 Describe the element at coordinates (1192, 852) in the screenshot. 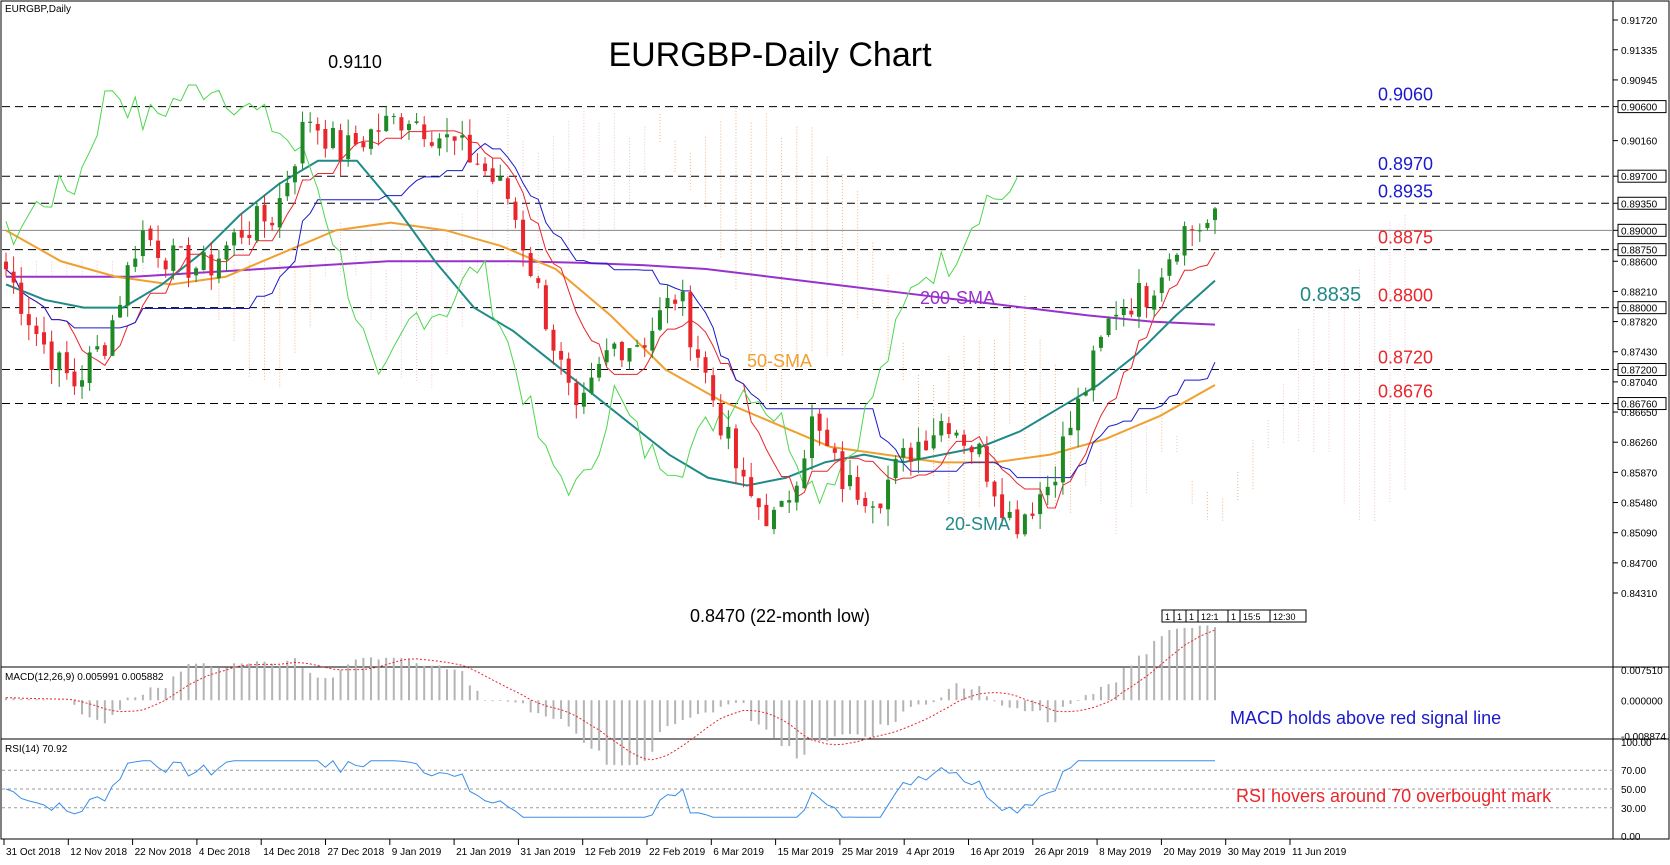

I see `date-label: 20 May 2019` at that location.